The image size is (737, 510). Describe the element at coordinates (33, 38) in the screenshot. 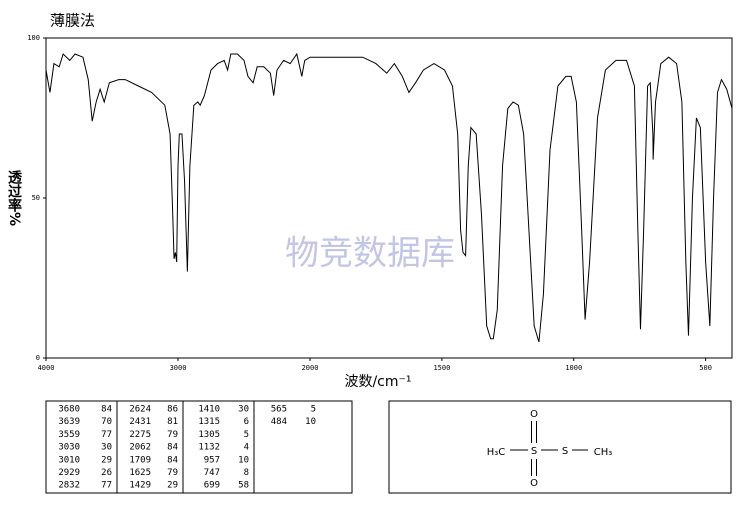

I see `y-tick-label: 100` at that location.